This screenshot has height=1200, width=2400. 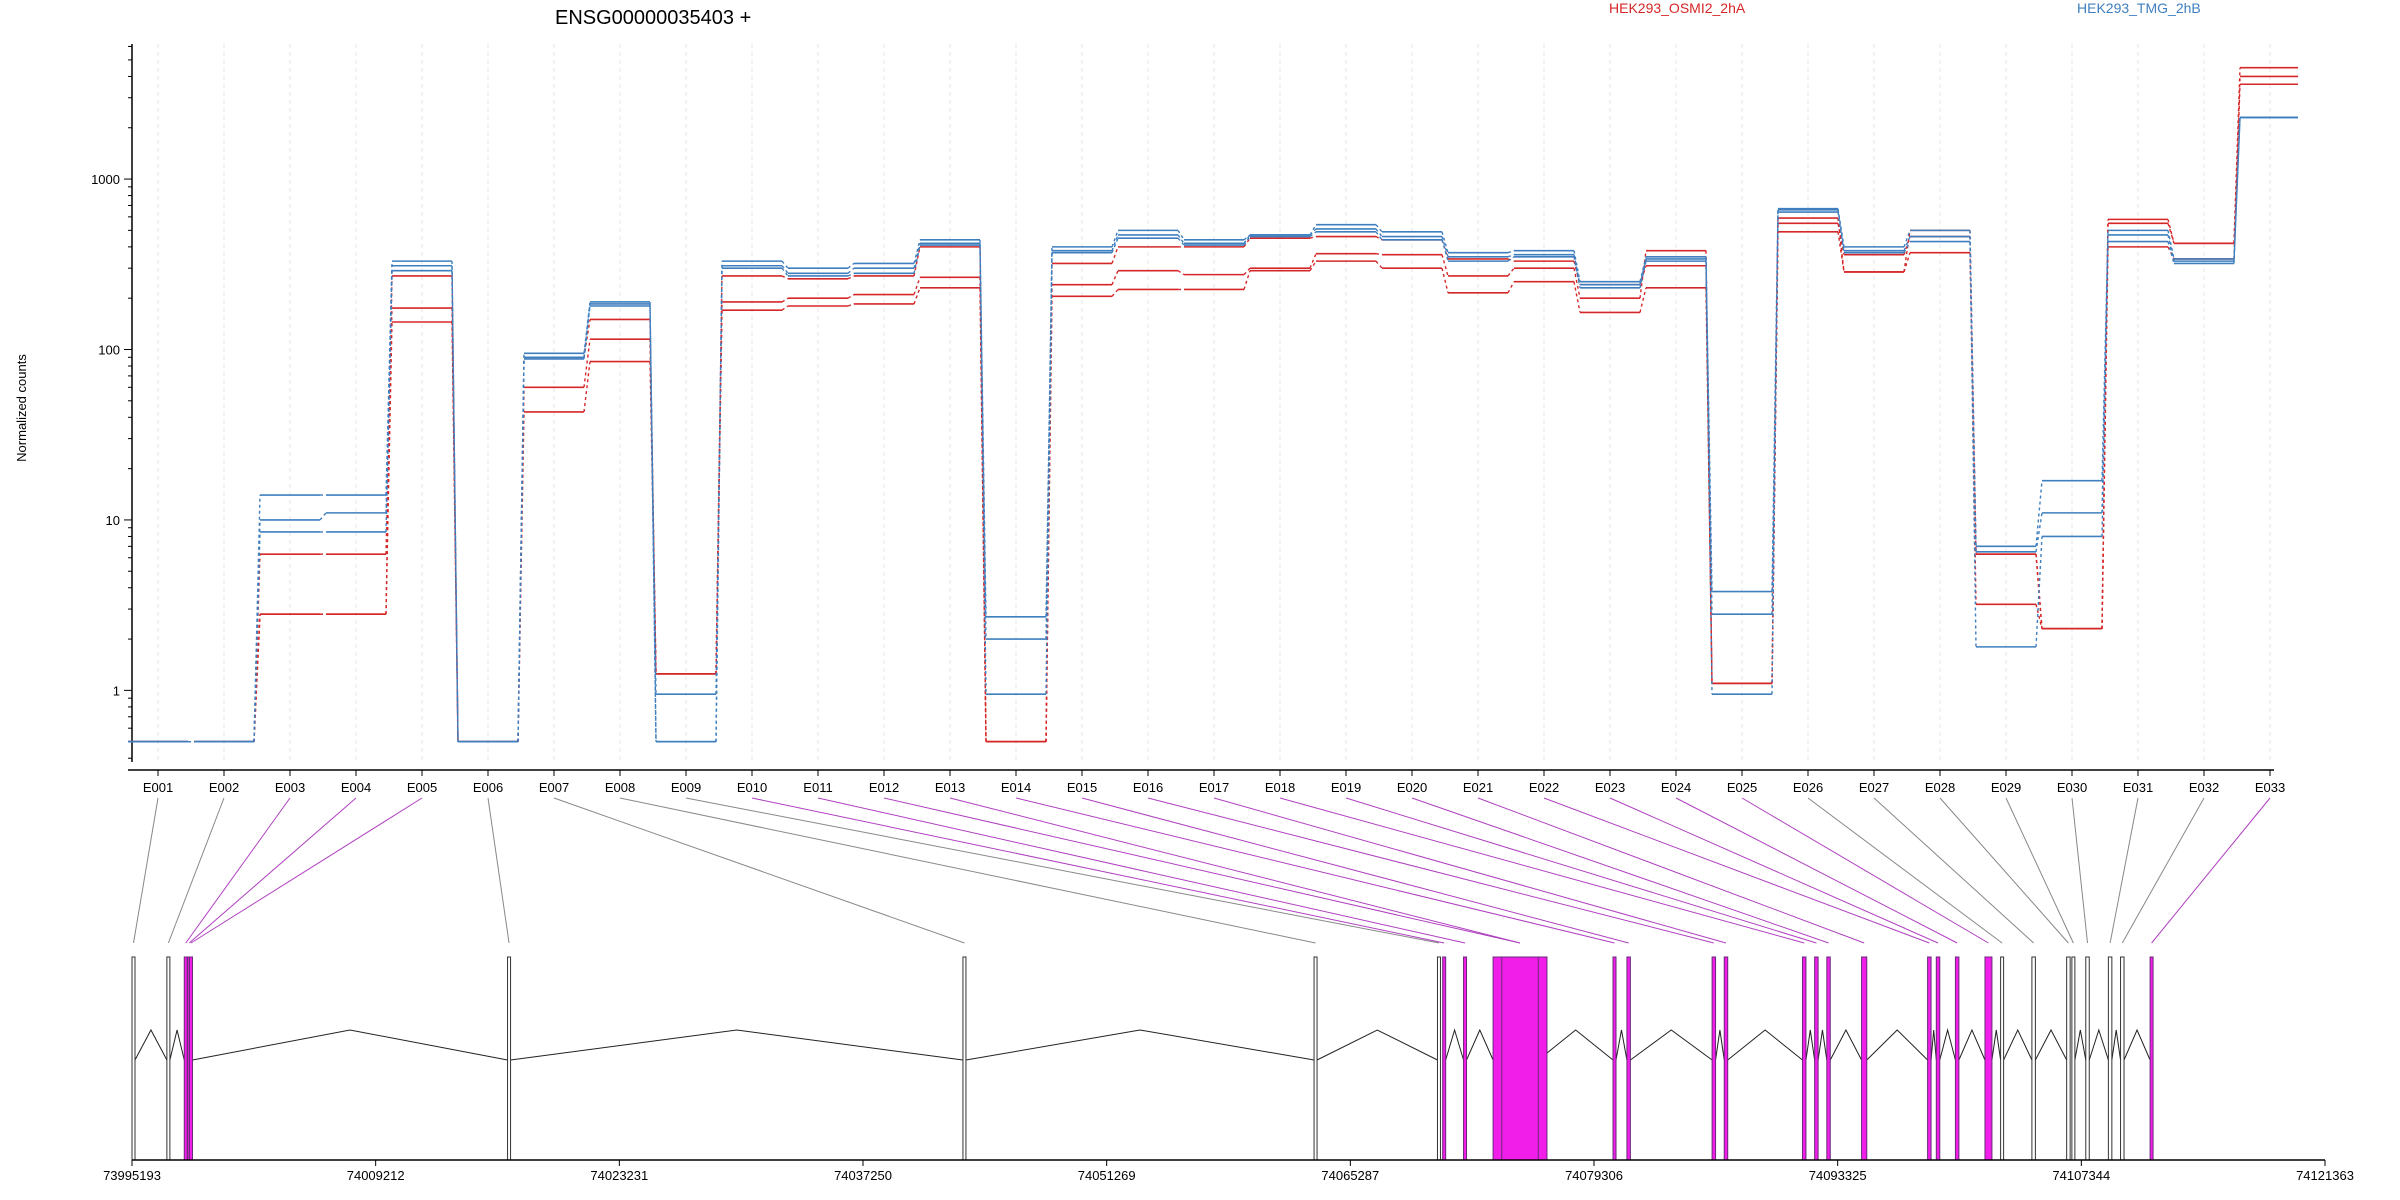 What do you see at coordinates (950, 787) in the screenshot?
I see `x-tick-label: E013` at bounding box center [950, 787].